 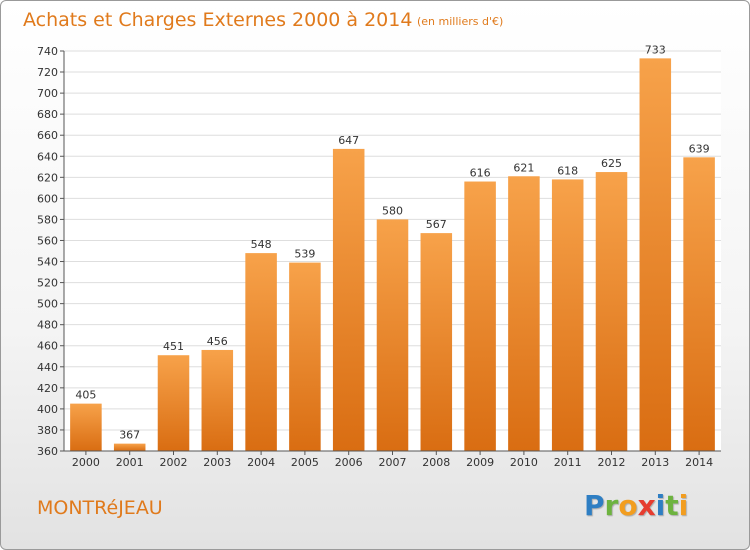 I want to click on x-tick-label: 2010, so click(x=524, y=462).